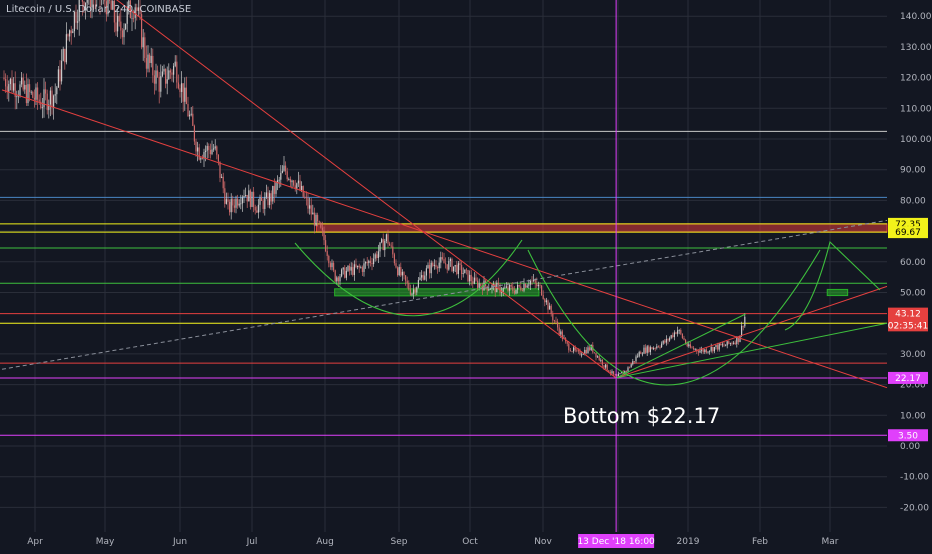  I want to click on price-tag-label: 3.50, so click(908, 436).